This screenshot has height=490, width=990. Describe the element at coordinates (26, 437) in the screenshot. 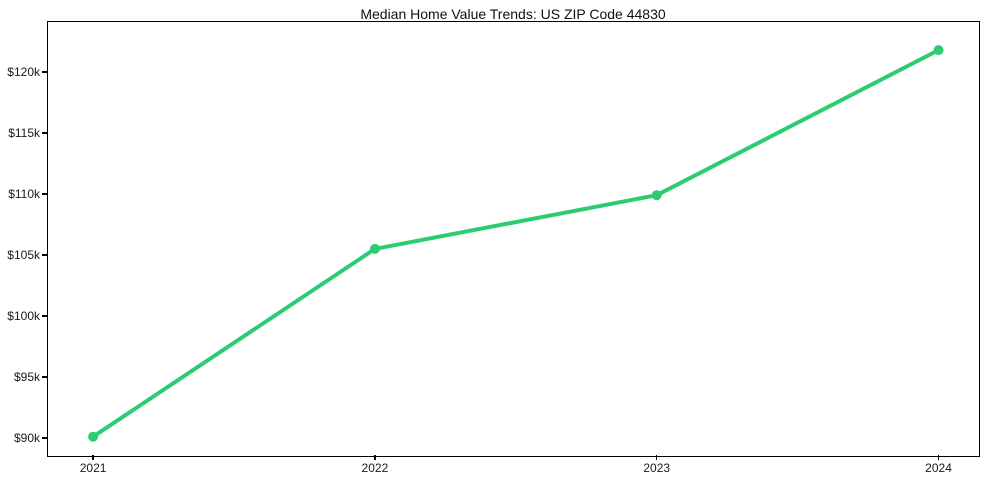

I see `y-axis-tick-label: $90k` at that location.